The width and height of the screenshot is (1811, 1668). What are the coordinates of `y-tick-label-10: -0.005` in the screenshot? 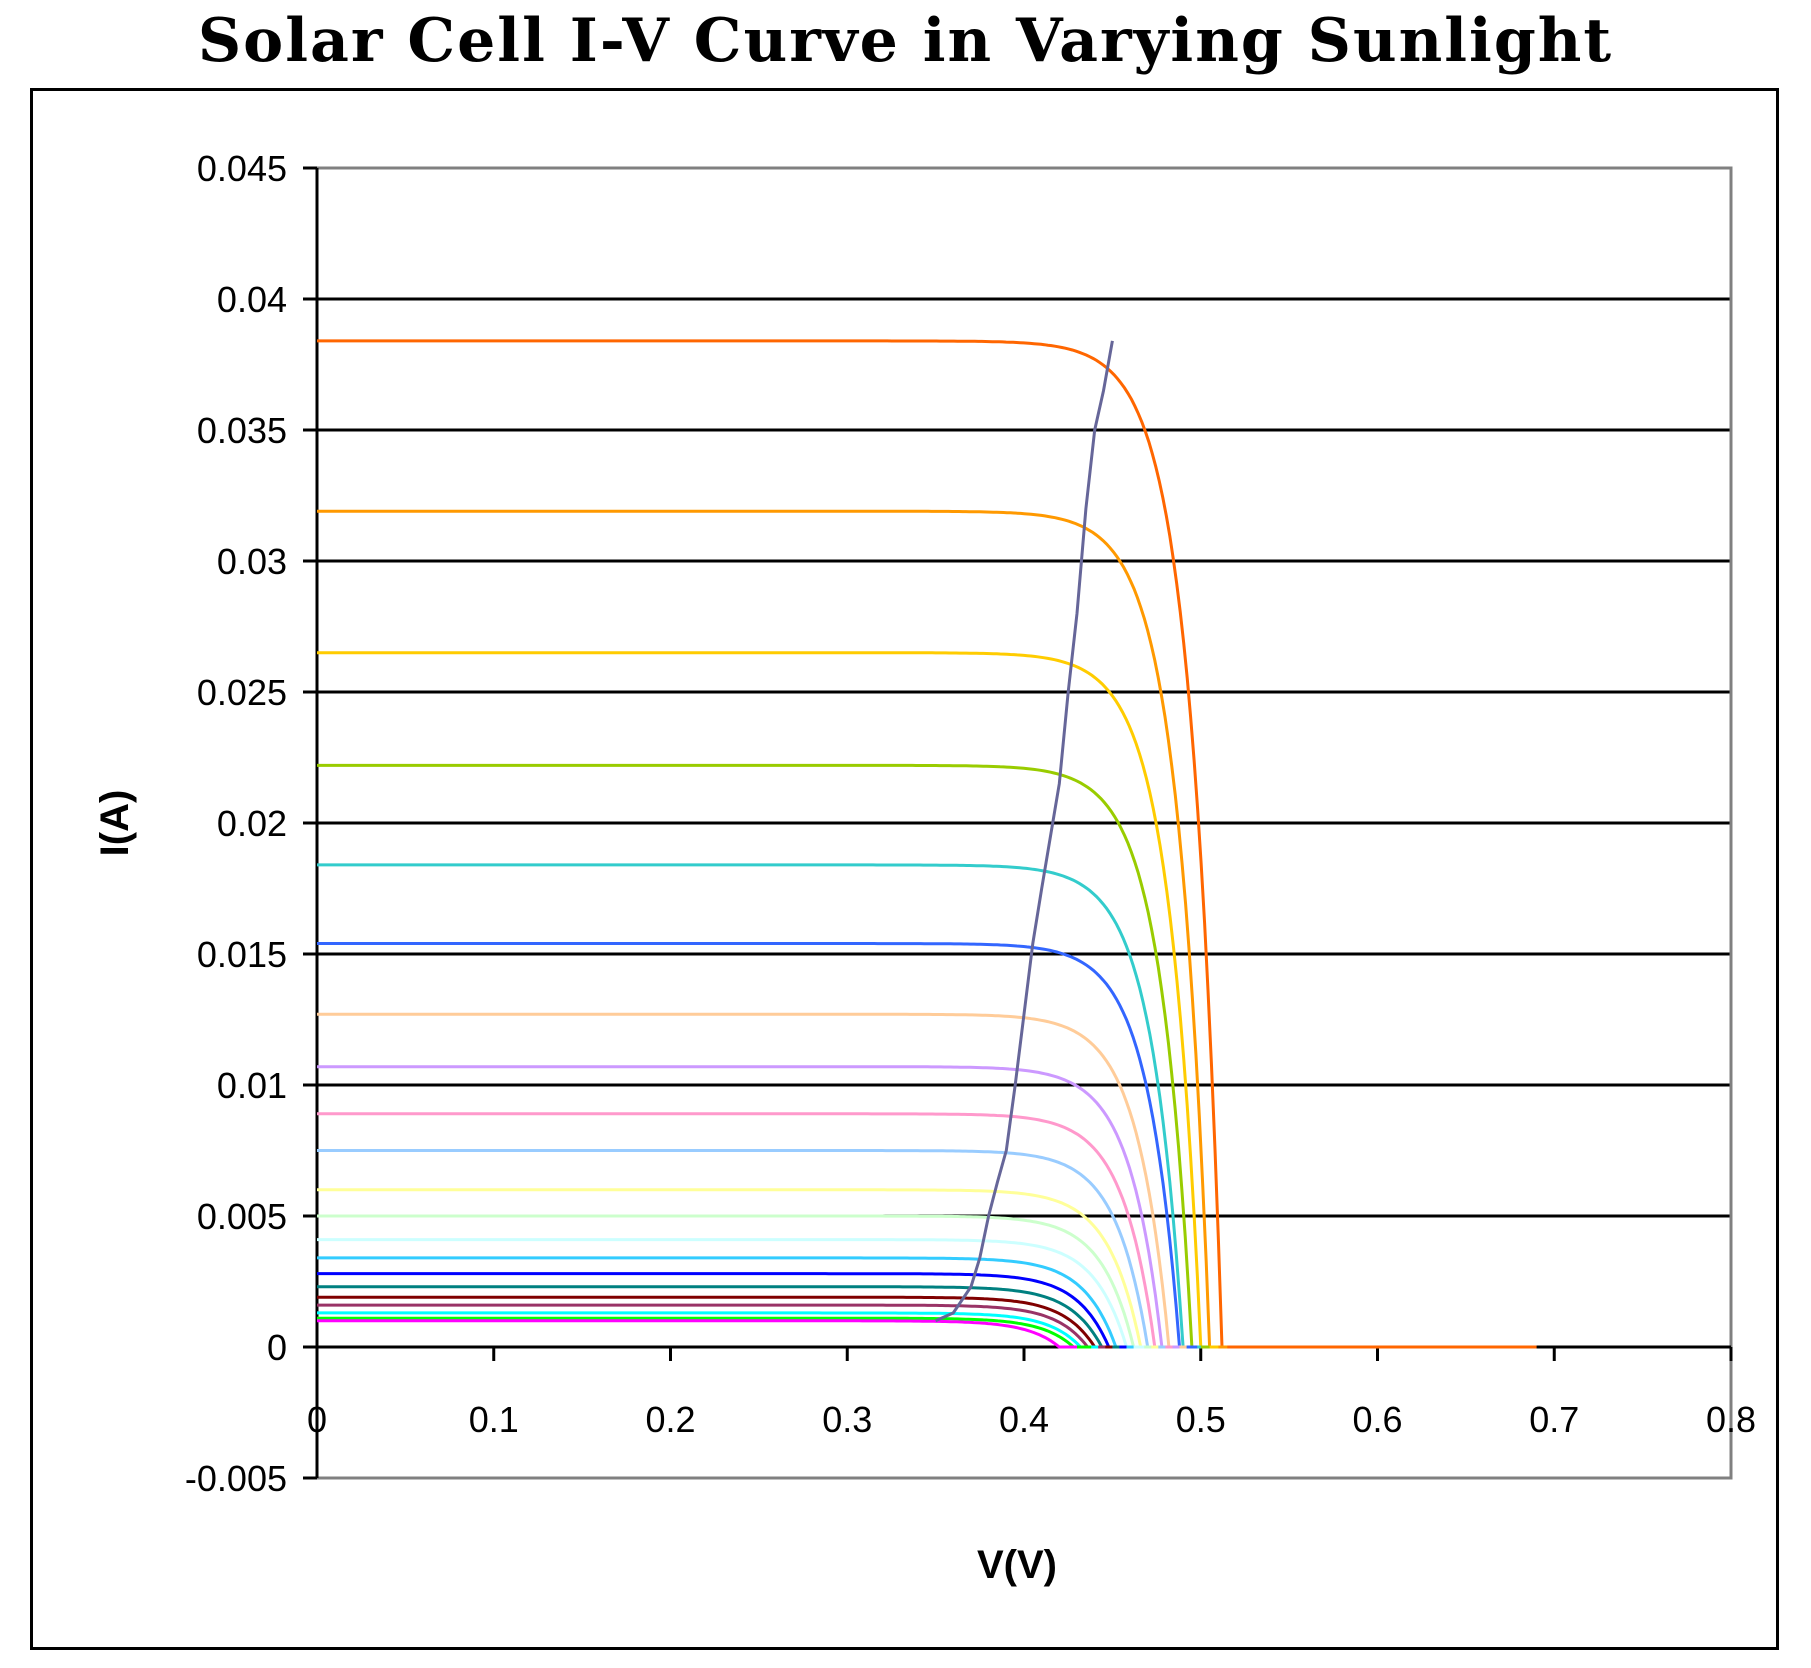 It's located at (236, 1478).